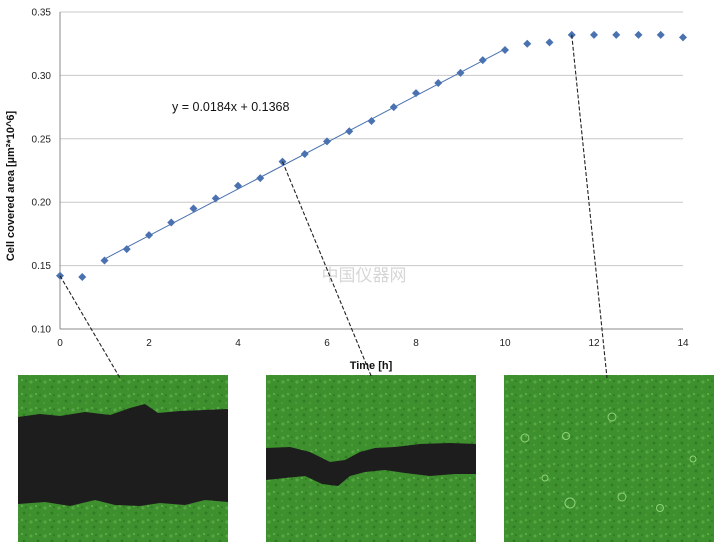  What do you see at coordinates (149, 343) in the screenshot?
I see `x-tick-label: 2` at bounding box center [149, 343].